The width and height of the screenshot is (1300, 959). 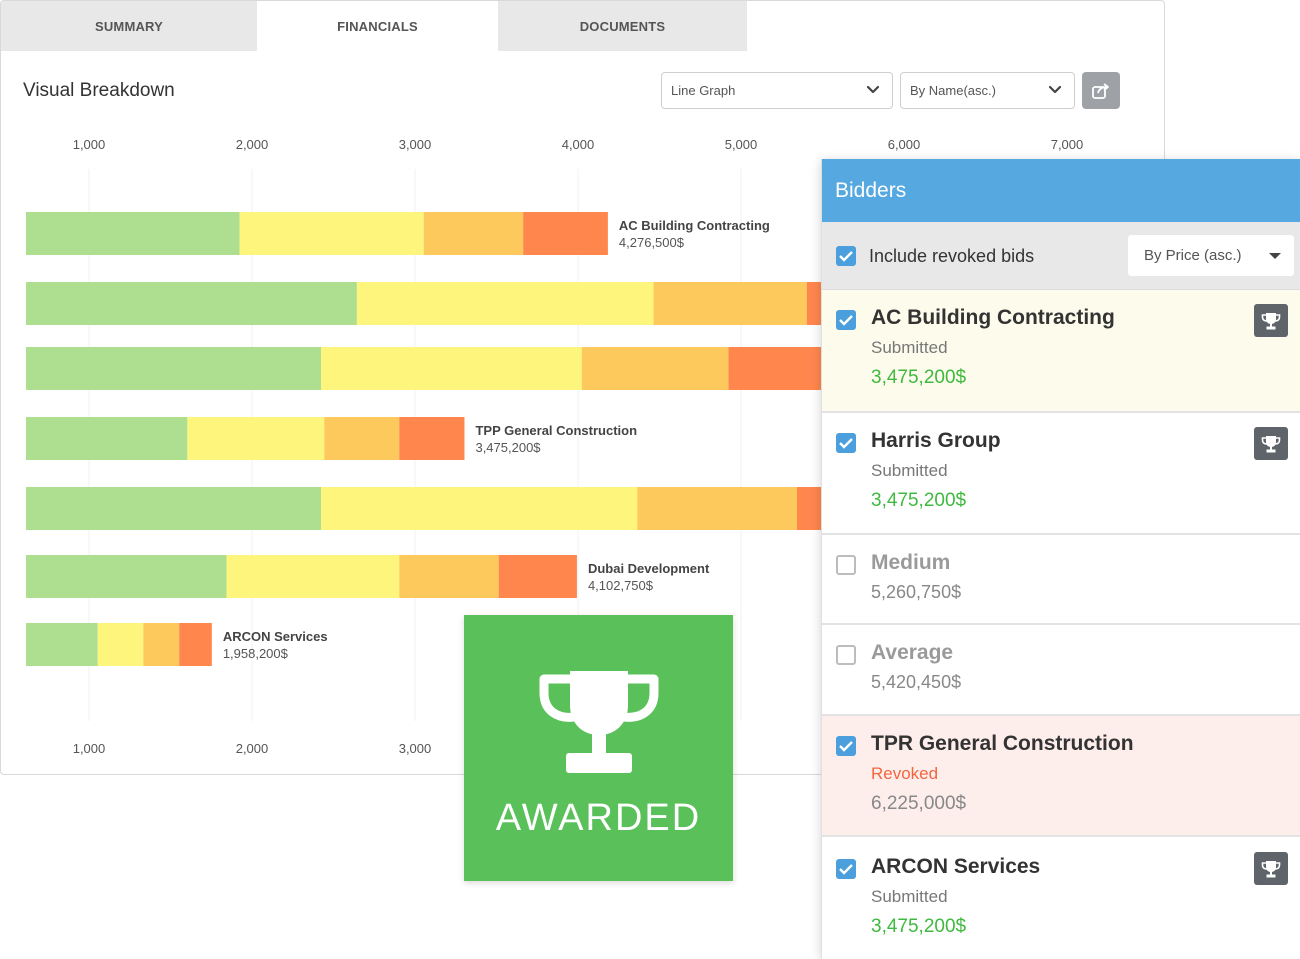 I want to click on awarded-label: AWARDED, so click(x=598, y=818).